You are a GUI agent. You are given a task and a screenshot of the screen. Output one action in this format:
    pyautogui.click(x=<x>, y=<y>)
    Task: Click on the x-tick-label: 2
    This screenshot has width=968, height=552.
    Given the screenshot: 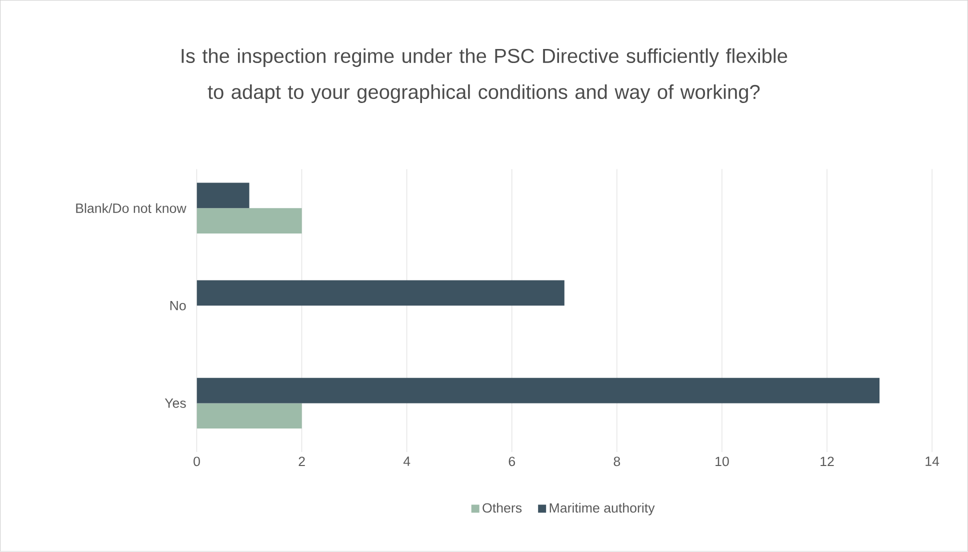 What is the action you would take?
    pyautogui.click(x=301, y=461)
    